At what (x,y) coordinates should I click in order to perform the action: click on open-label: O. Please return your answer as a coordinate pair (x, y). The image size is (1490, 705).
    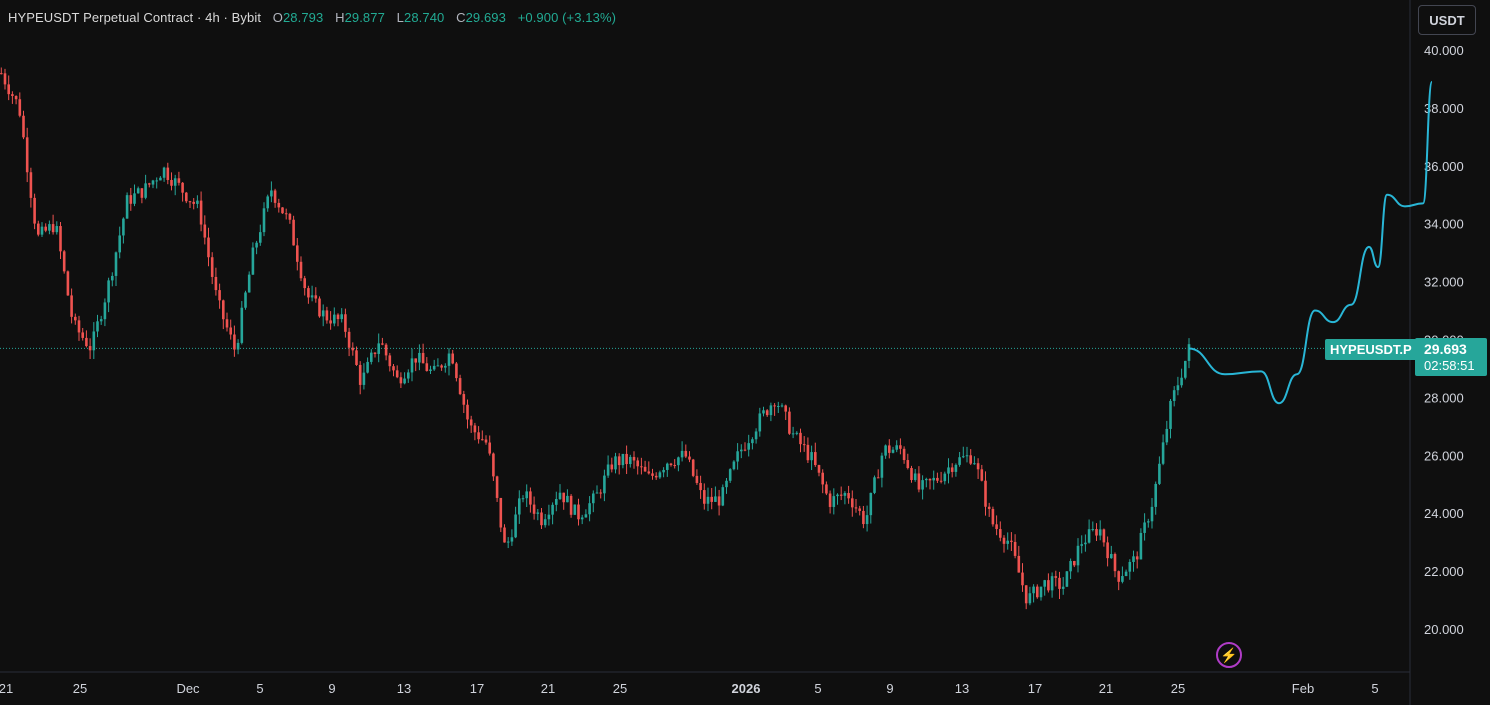
    Looking at the image, I should click on (277, 17).